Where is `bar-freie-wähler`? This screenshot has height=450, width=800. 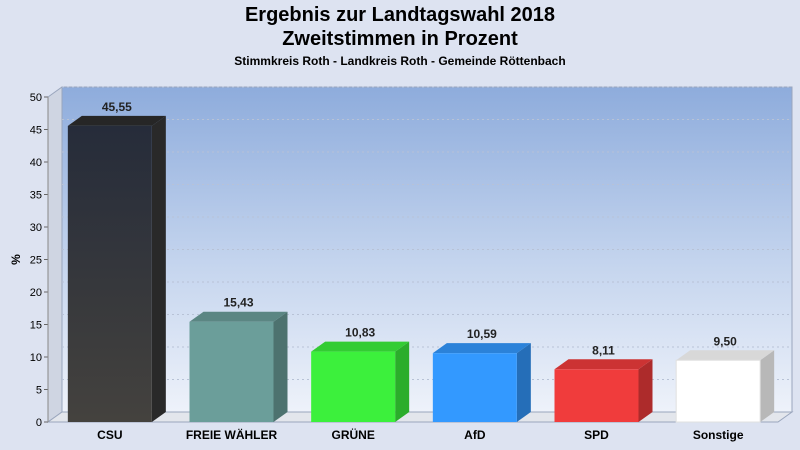 bar-freie-wähler is located at coordinates (238, 366).